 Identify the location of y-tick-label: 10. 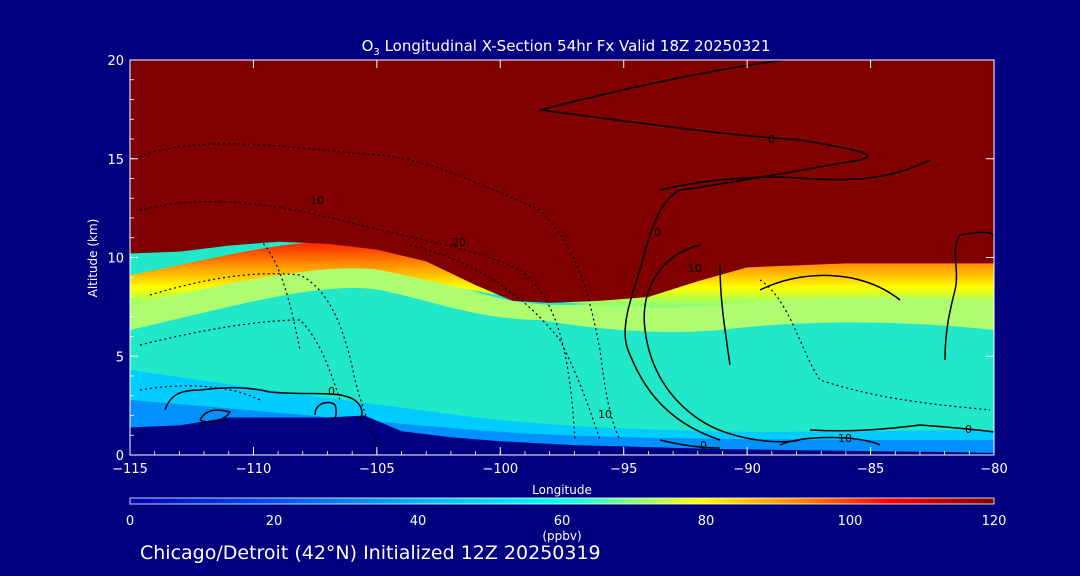
(115, 259).